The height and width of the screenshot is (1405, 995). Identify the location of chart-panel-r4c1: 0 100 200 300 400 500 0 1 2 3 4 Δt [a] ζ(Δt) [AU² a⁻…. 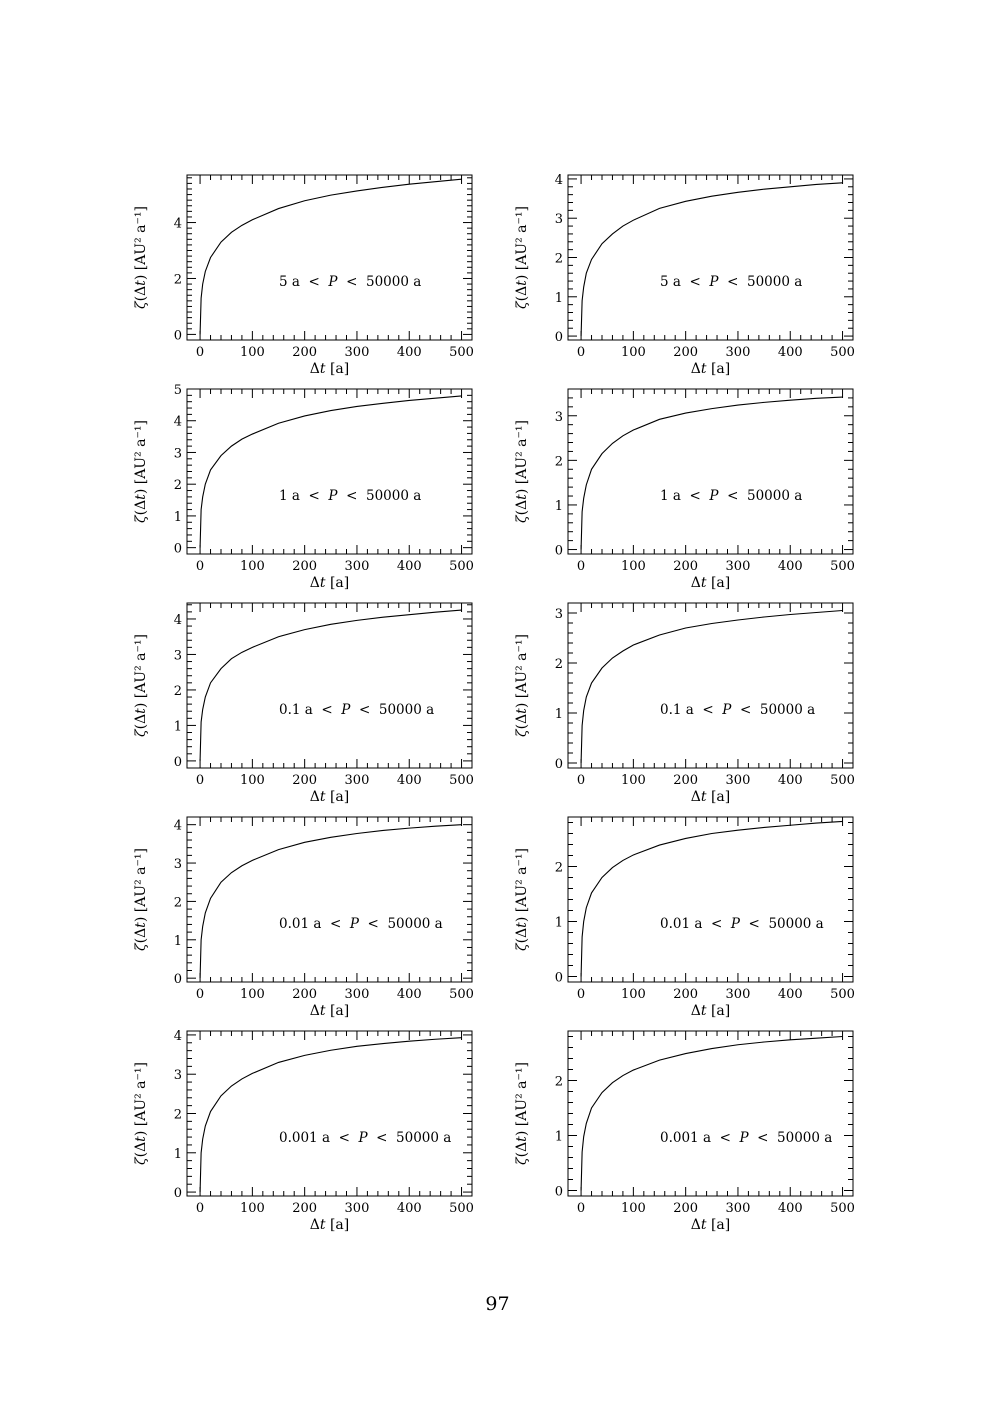
(303, 917).